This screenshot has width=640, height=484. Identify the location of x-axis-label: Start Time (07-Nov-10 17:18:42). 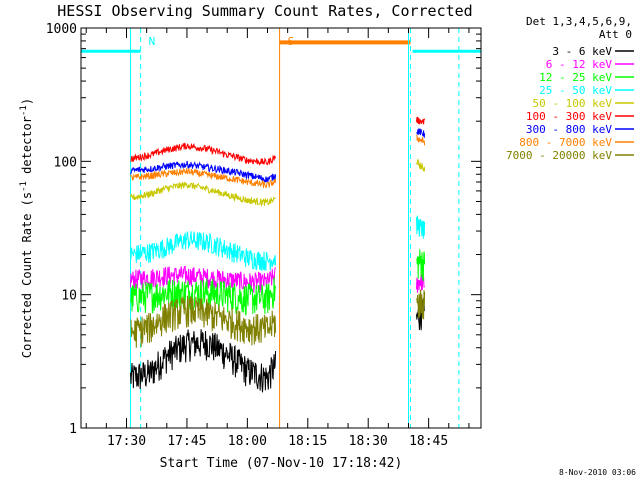
(281, 463).